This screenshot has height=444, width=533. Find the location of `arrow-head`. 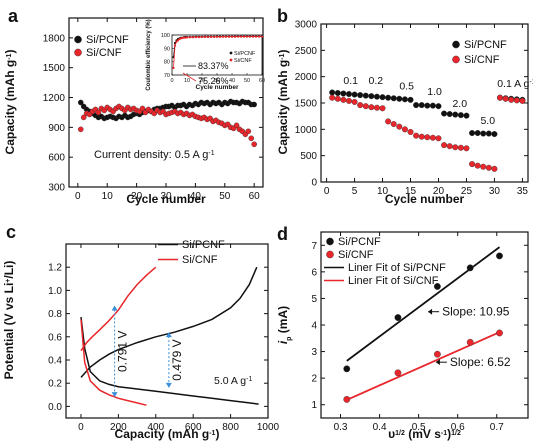

arrow-head is located at coordinates (437, 362).